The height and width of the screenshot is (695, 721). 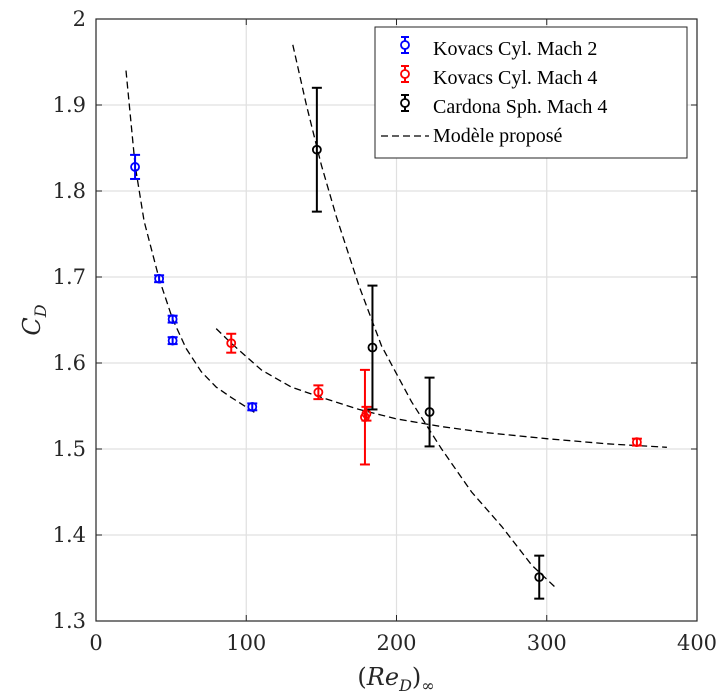 What do you see at coordinates (69, 363) in the screenshot?
I see `y-tick-label: 1.6` at bounding box center [69, 363].